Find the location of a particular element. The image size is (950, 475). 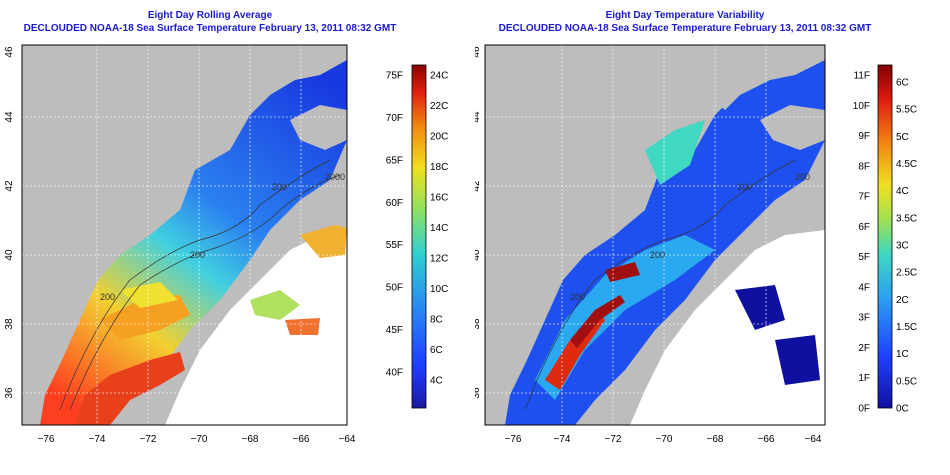

colorbar-celsius-label: 14C is located at coordinates (439, 228).